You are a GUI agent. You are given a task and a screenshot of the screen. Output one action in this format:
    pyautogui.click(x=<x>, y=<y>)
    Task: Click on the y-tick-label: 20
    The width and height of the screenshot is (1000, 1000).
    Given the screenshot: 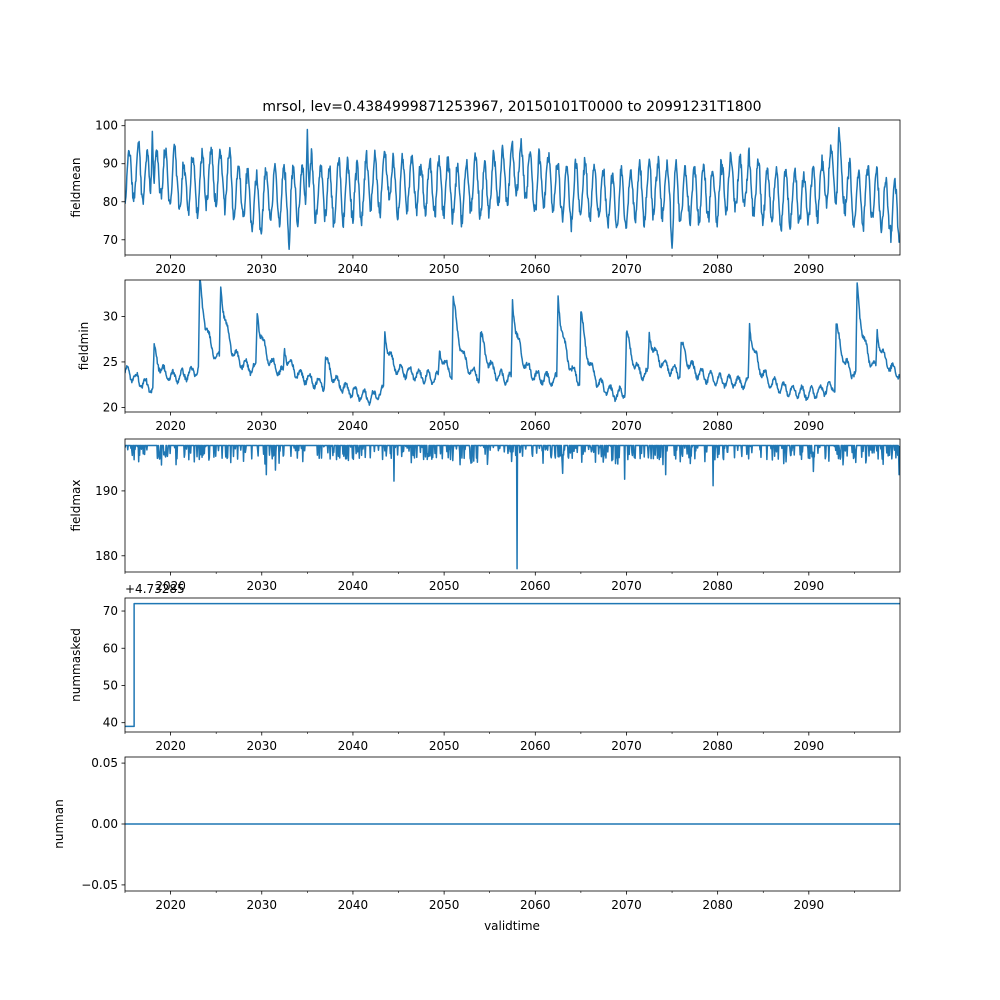 What is the action you would take?
    pyautogui.click(x=110, y=407)
    